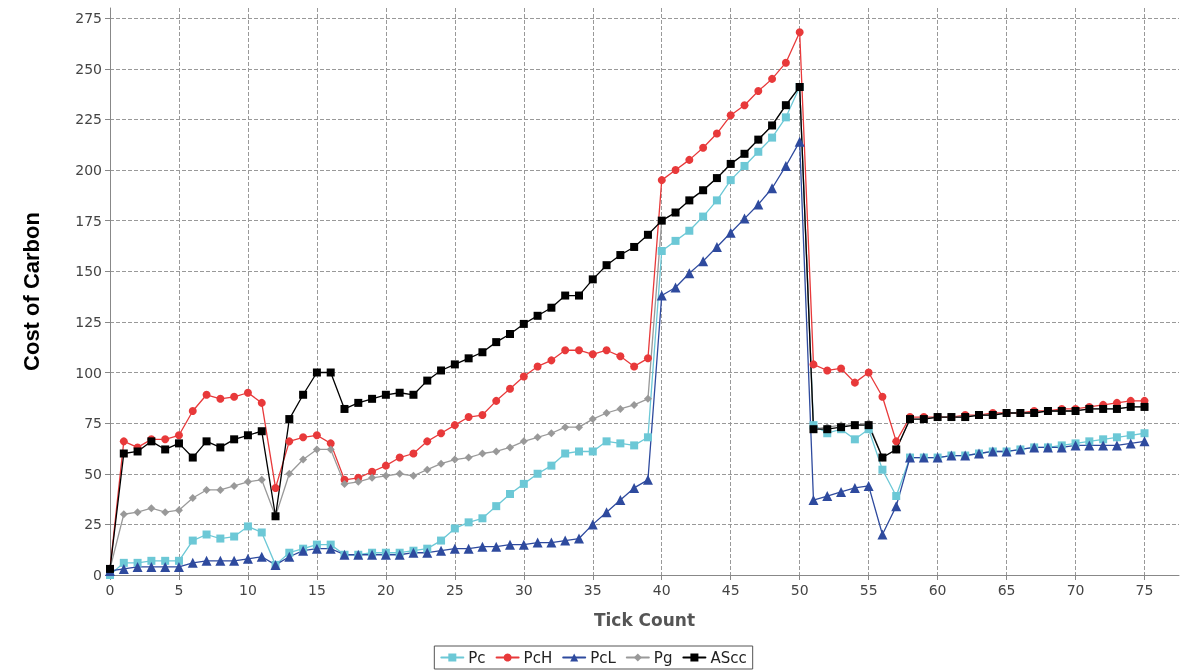 The width and height of the screenshot is (1187, 671). Describe the element at coordinates (88, 271) in the screenshot. I see `y-tick-label: 150` at that location.